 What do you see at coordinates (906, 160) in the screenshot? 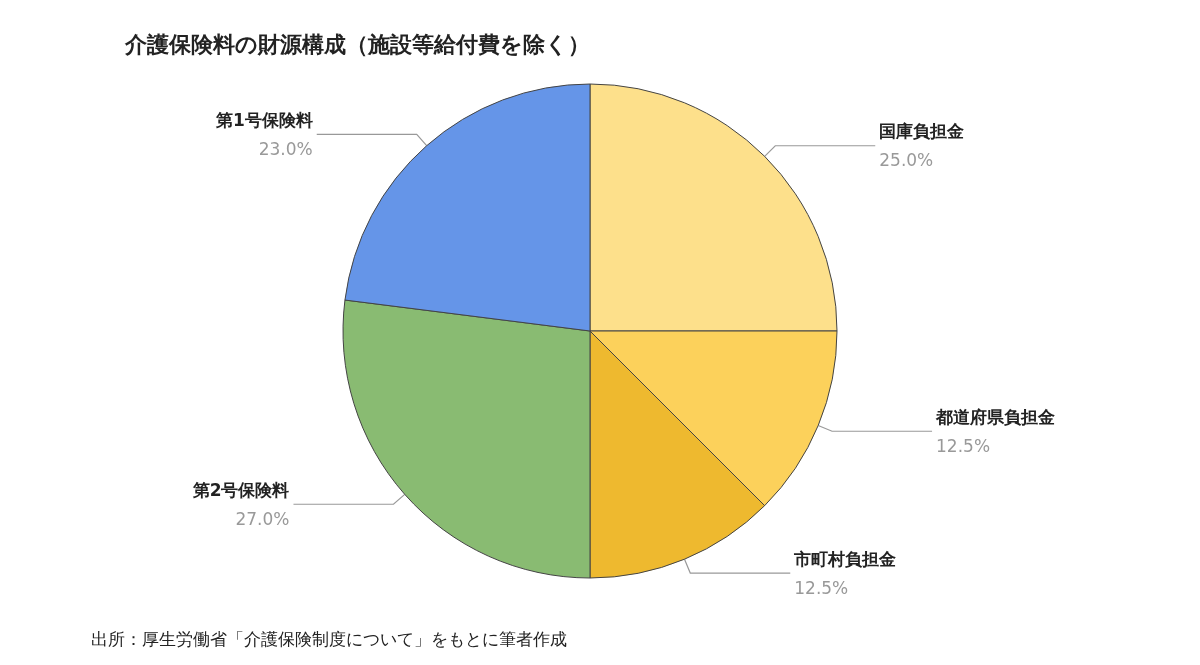
I see `data-label: 25.0%` at bounding box center [906, 160].